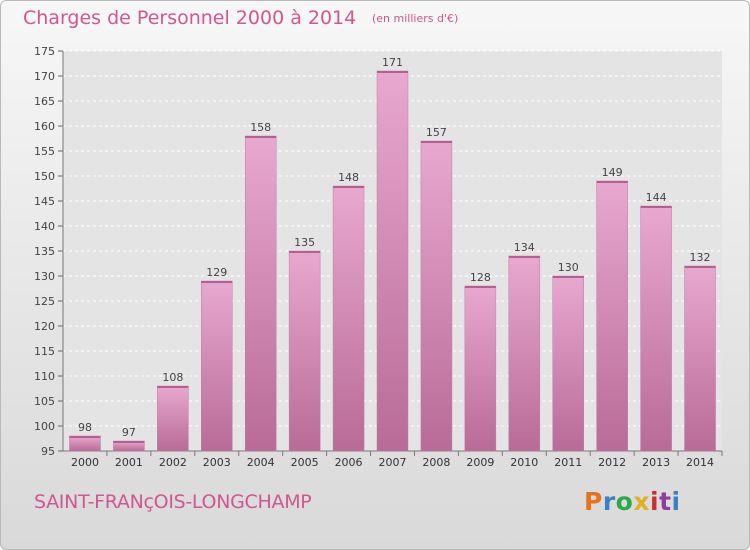  What do you see at coordinates (524, 462) in the screenshot?
I see `x-tick-label: 2010` at bounding box center [524, 462].